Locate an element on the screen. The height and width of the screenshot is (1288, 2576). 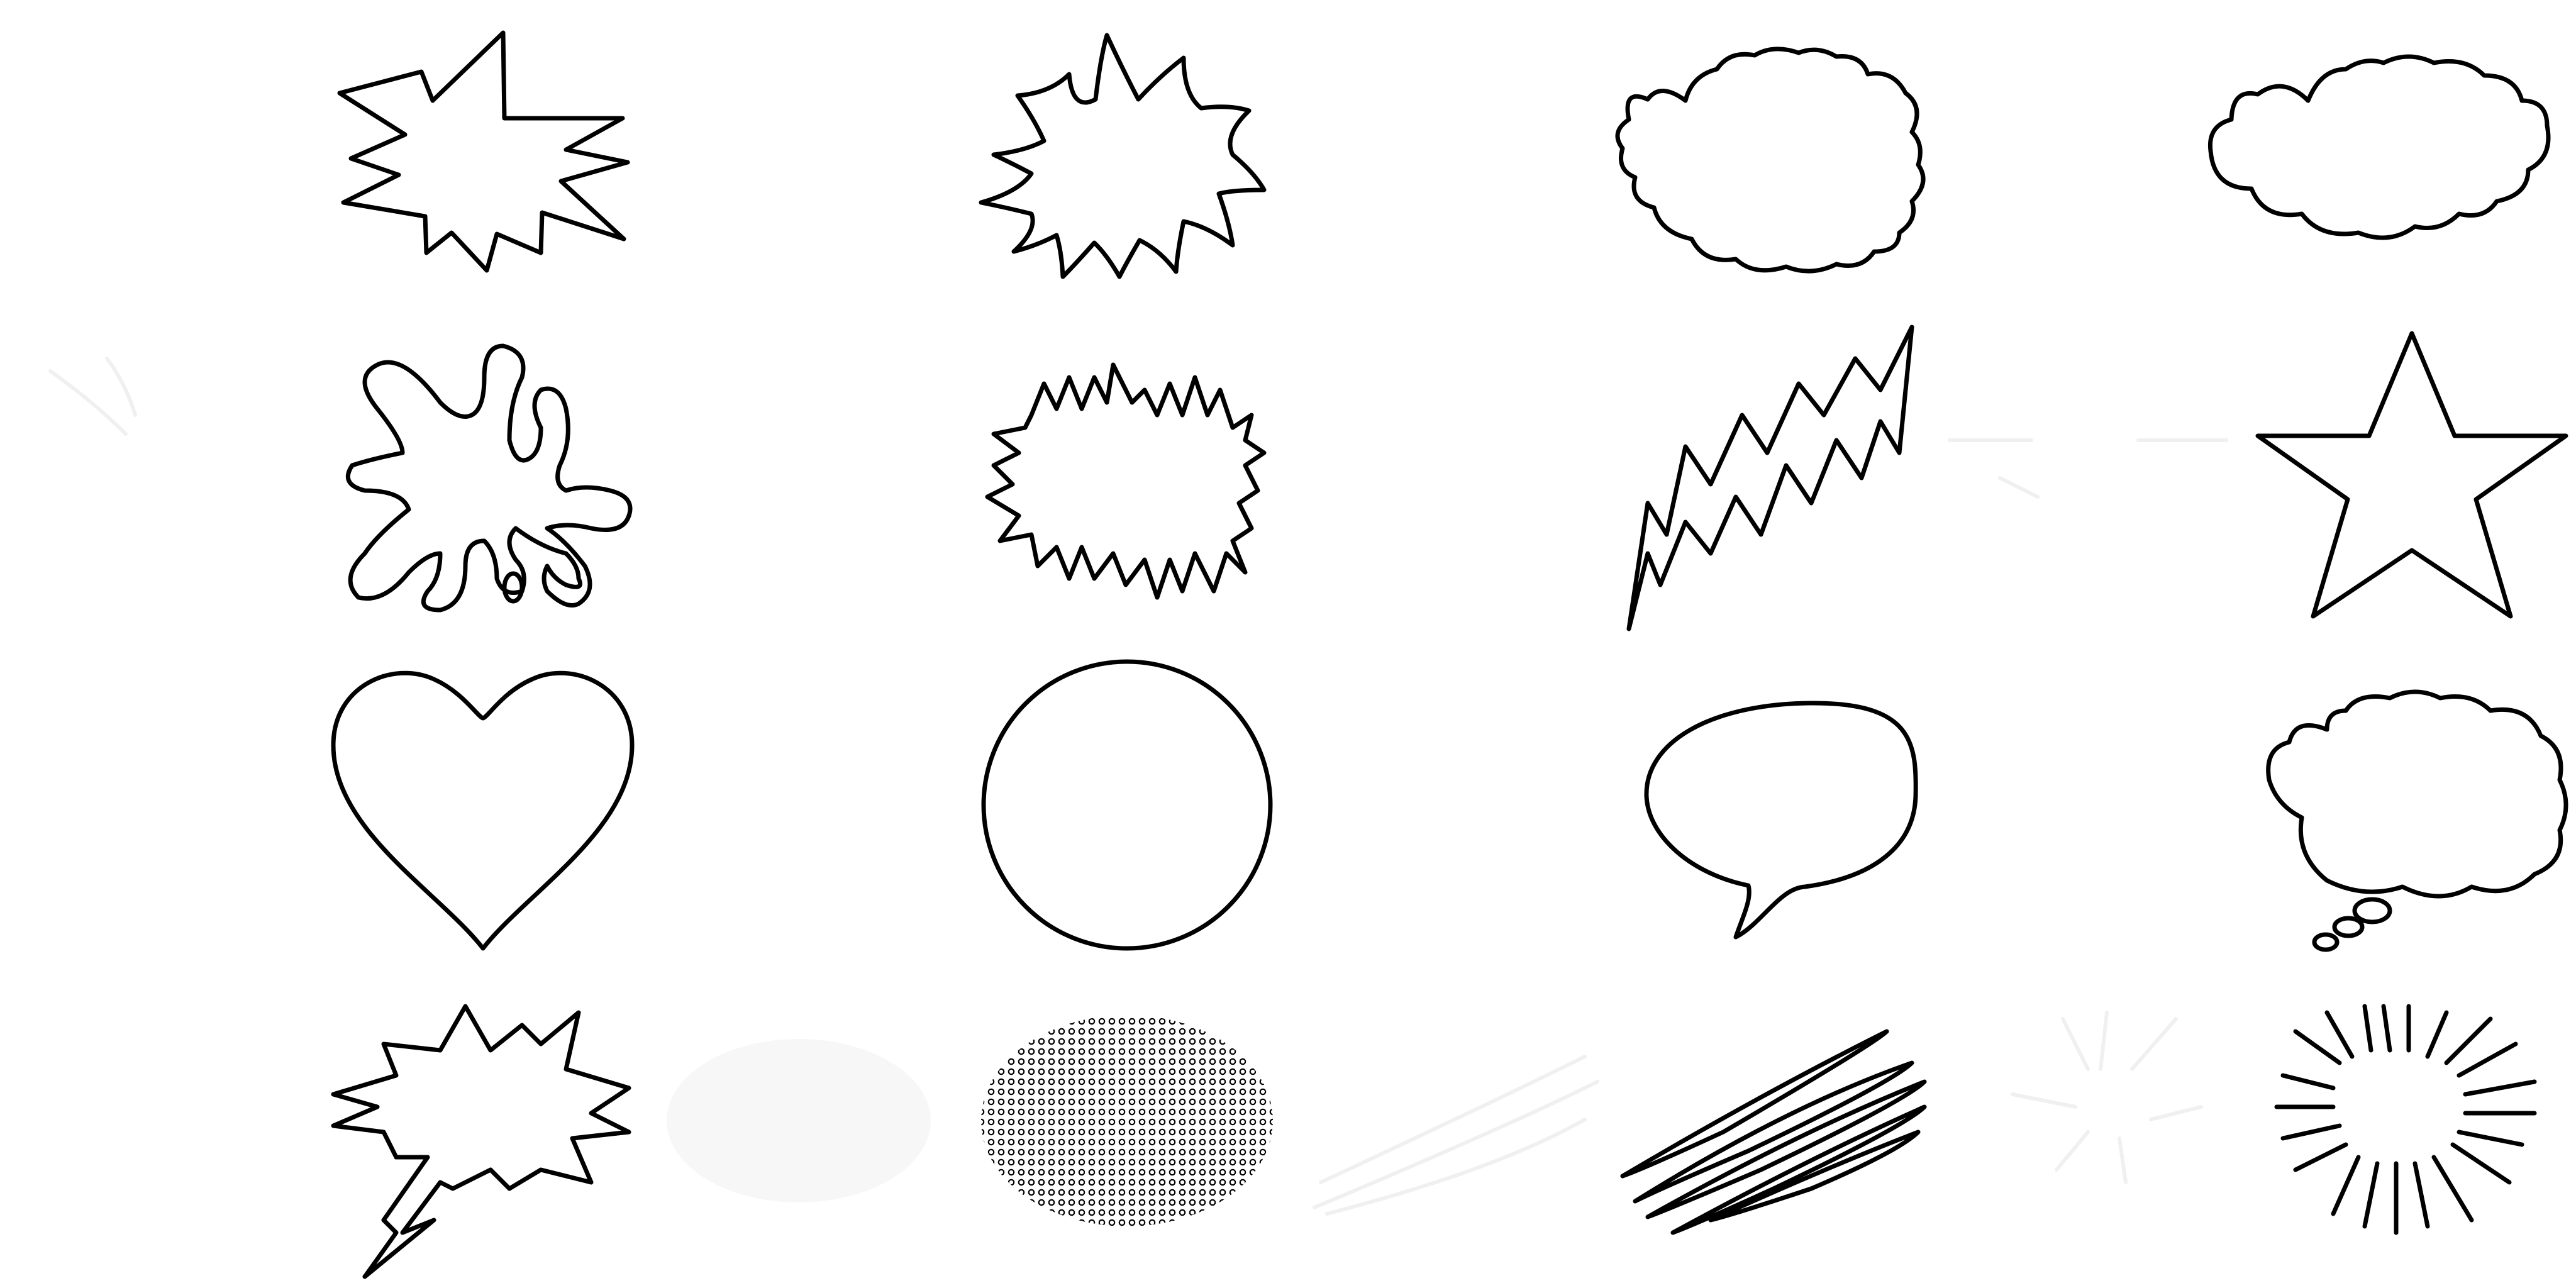
wavy-burst-icon is located at coordinates (1123, 156).